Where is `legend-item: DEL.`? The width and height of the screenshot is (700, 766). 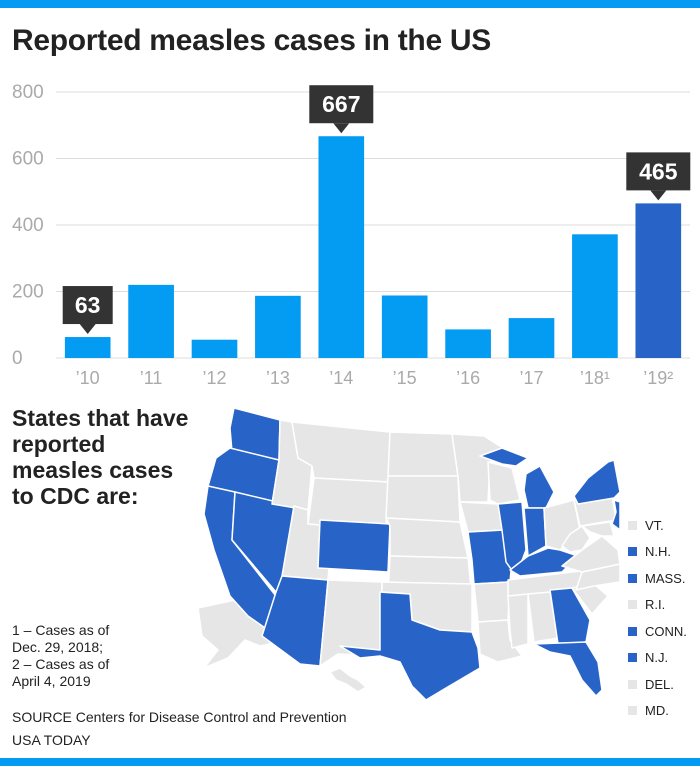
legend-item: DEL. is located at coordinates (657, 684).